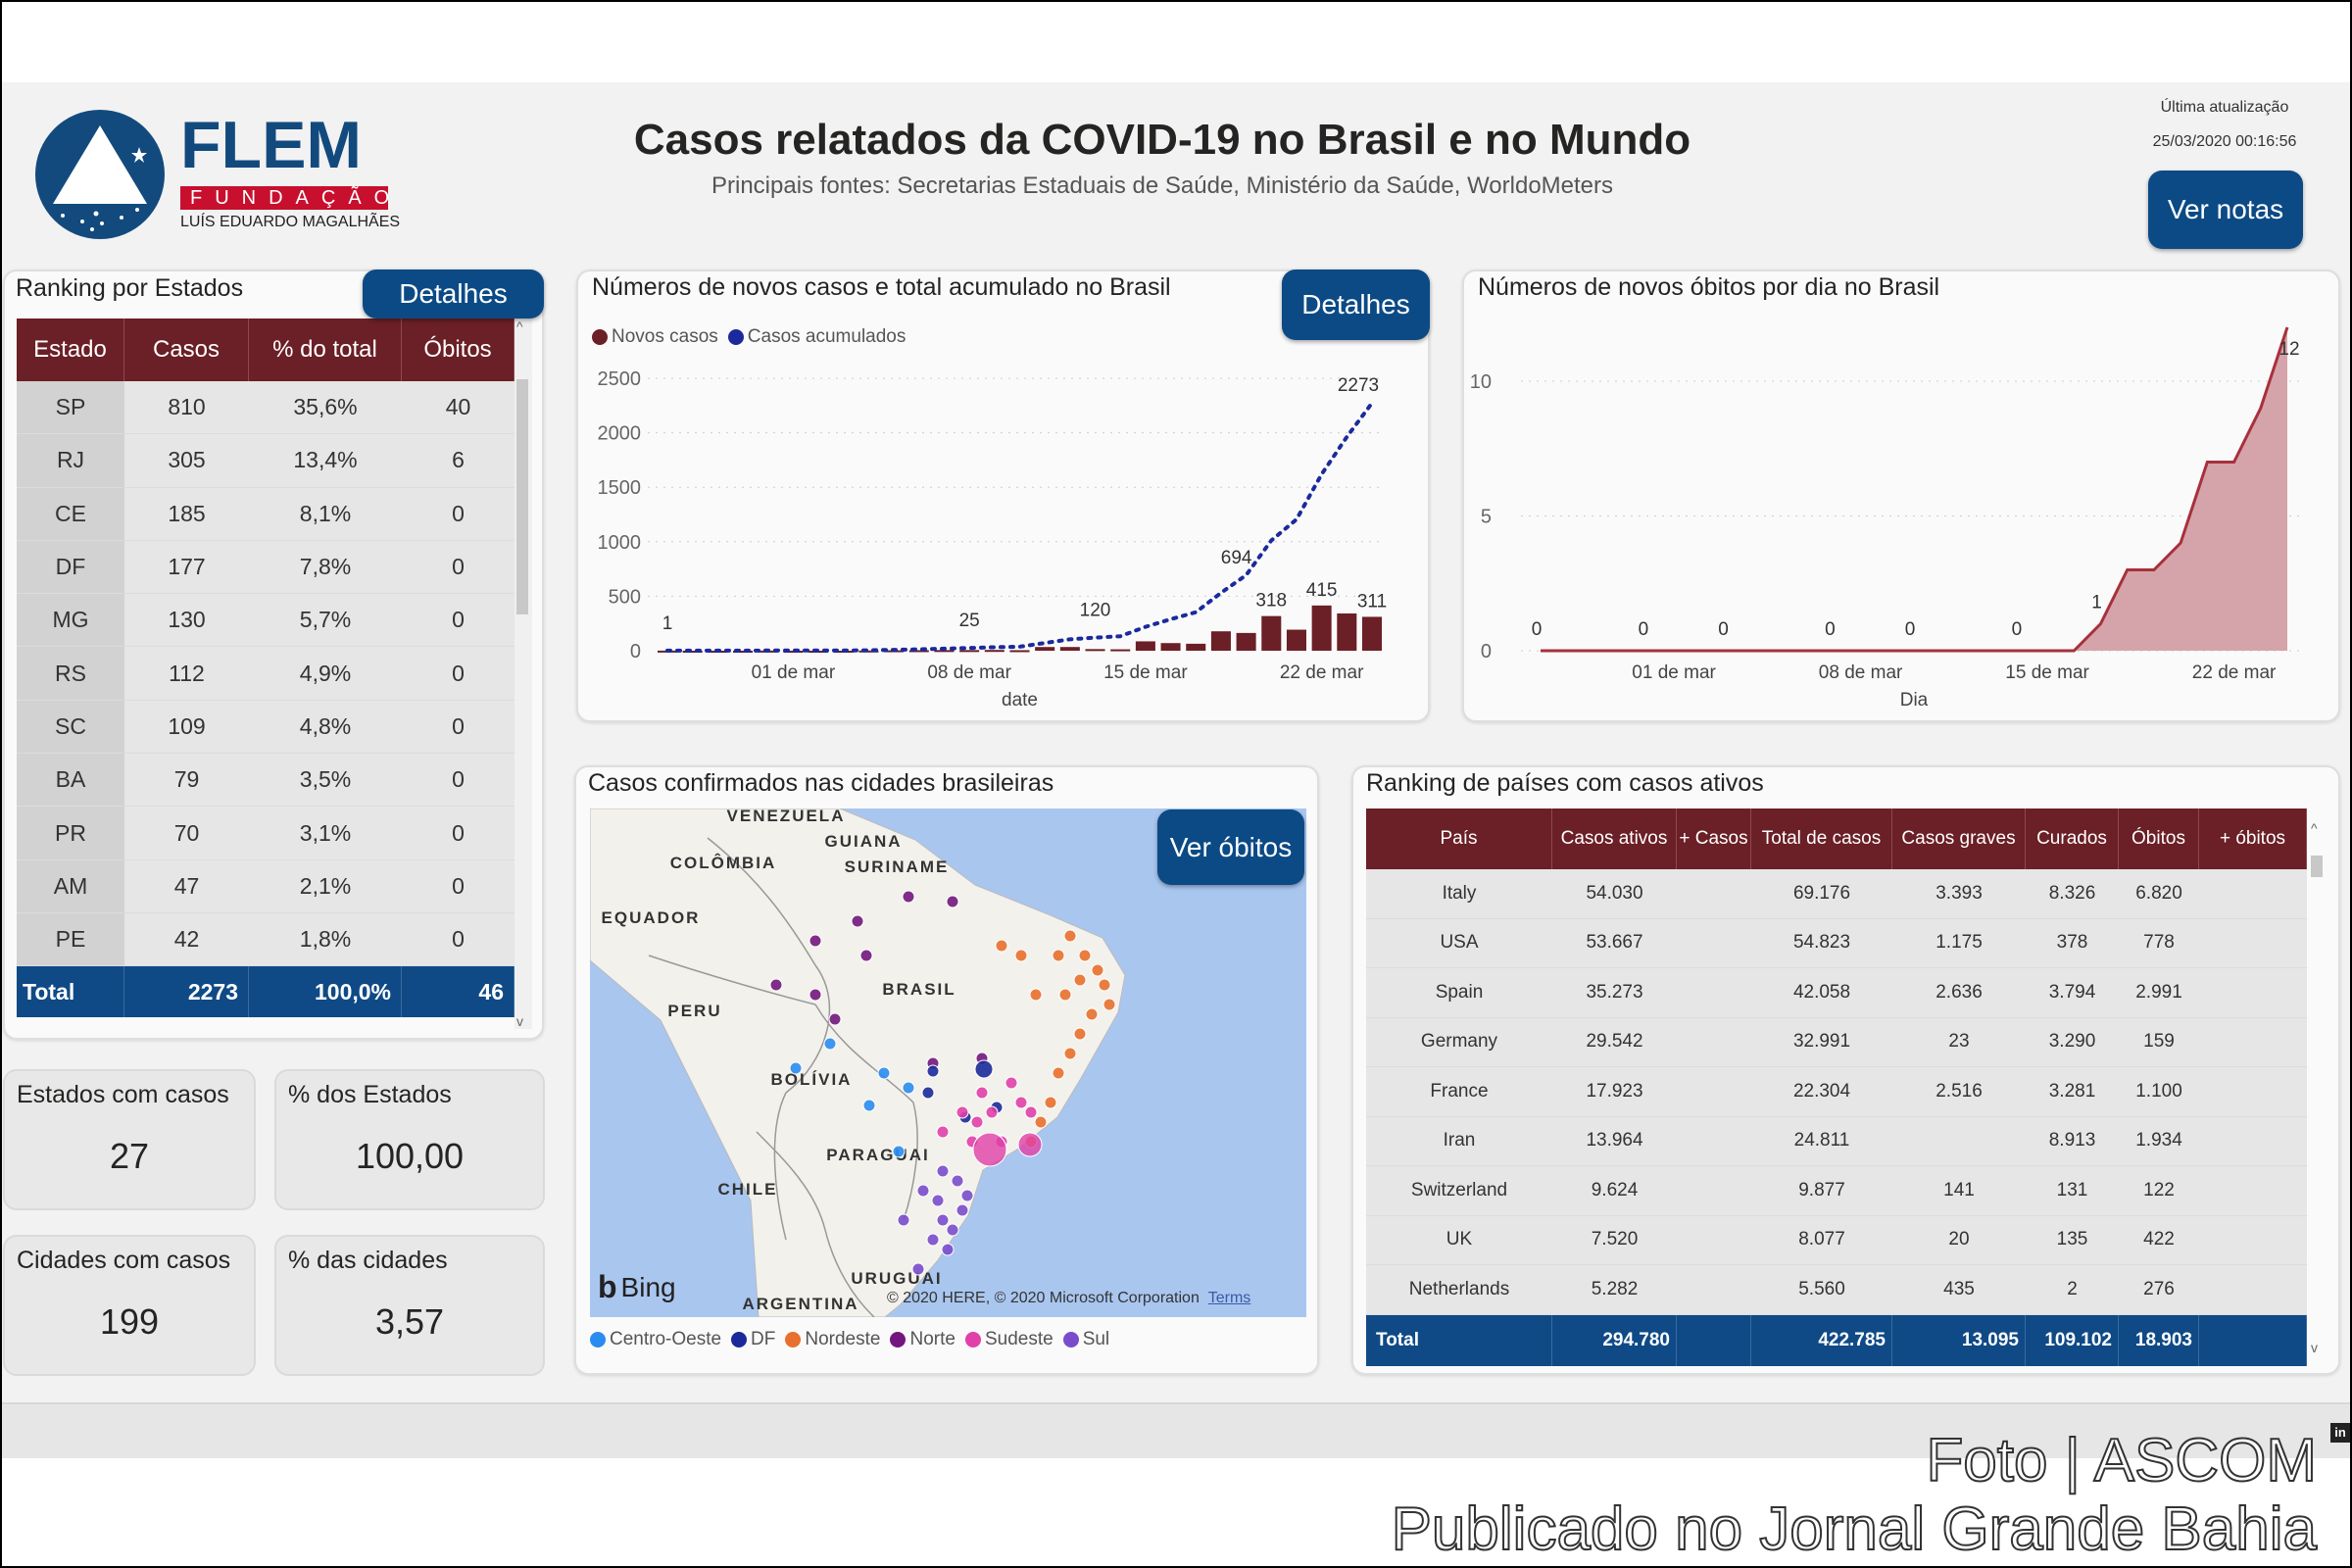  What do you see at coordinates (523, 673) in the screenshot?
I see `states-scrollbar: ^ v` at bounding box center [523, 673].